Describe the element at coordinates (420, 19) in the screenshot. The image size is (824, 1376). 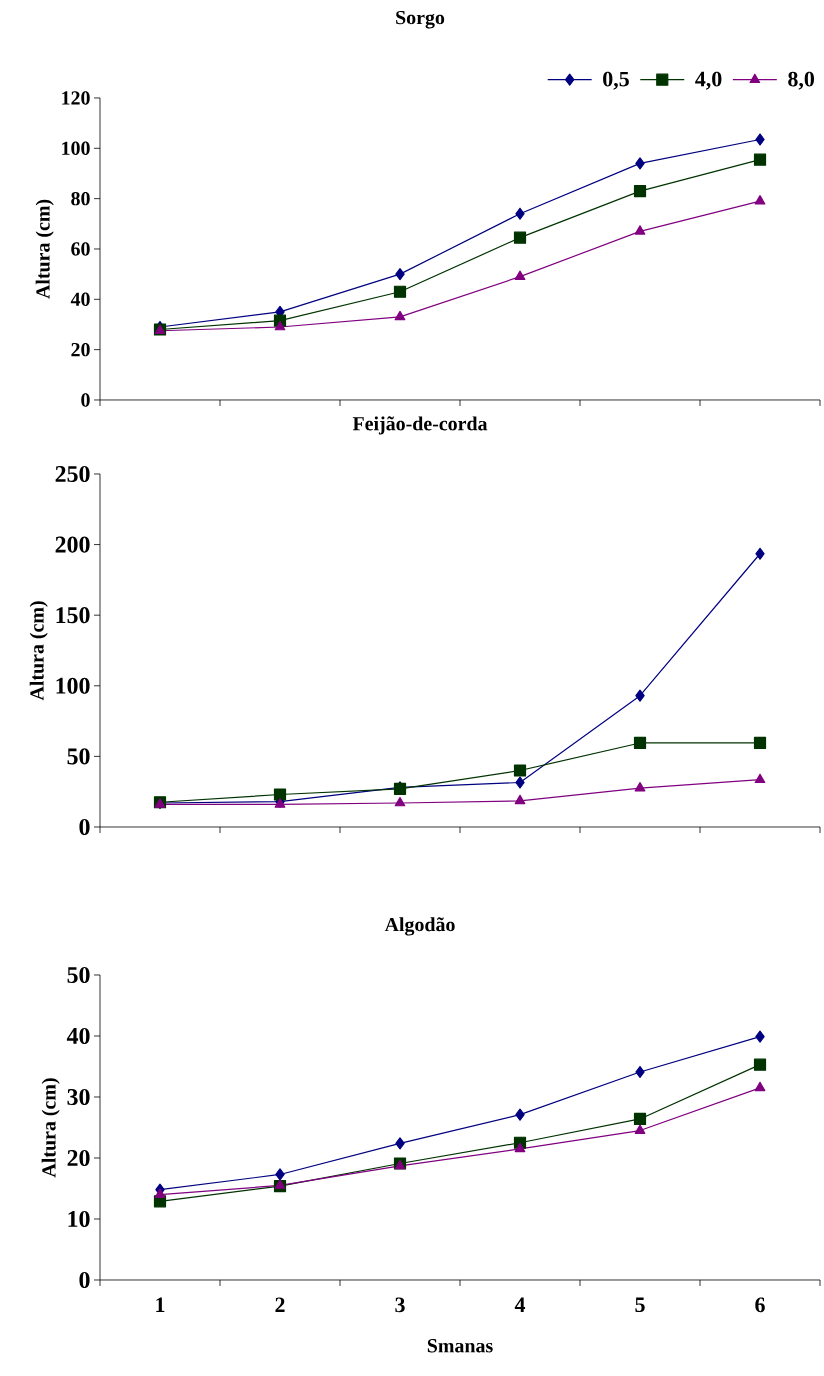
I see `chart-title: Sorgo` at that location.